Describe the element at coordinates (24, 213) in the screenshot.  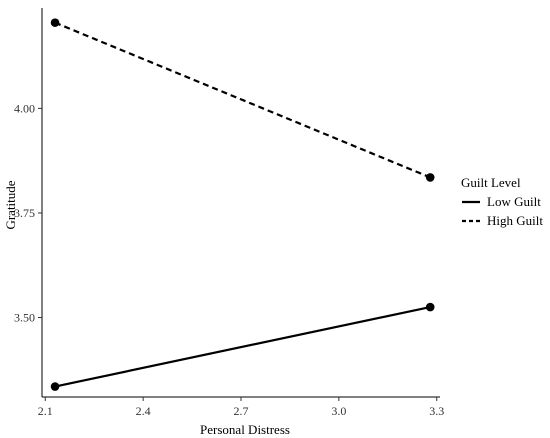
I see `y-tick-label: 3.75` at that location.